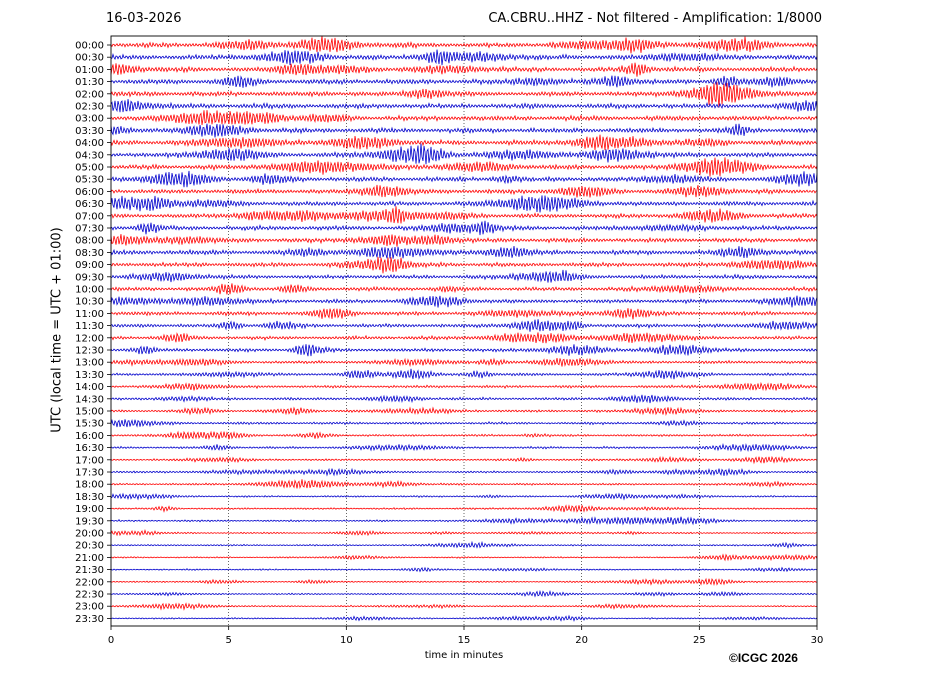  I want to click on y-tick-label-1330: 13:30, so click(89, 375).